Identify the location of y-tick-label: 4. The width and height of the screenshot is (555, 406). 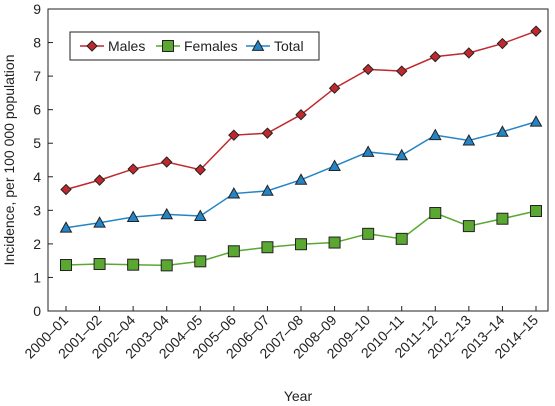
(37, 177).